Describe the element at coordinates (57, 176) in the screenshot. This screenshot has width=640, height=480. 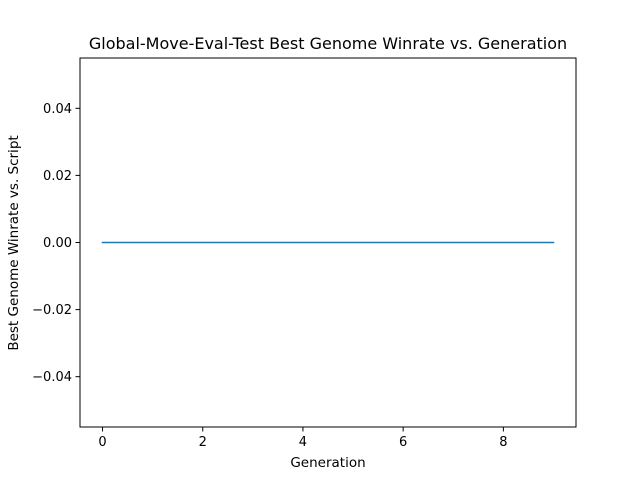
I see `y-tick-label: 0.02` at that location.